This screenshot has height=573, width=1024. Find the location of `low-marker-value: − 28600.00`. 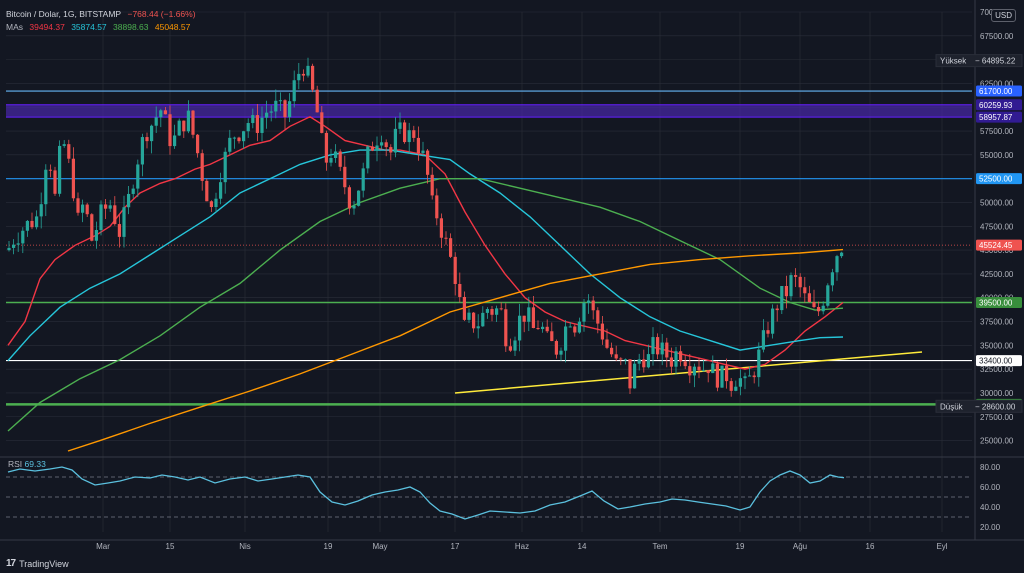

low-marker-value: − 28600.00 is located at coordinates (995, 406).